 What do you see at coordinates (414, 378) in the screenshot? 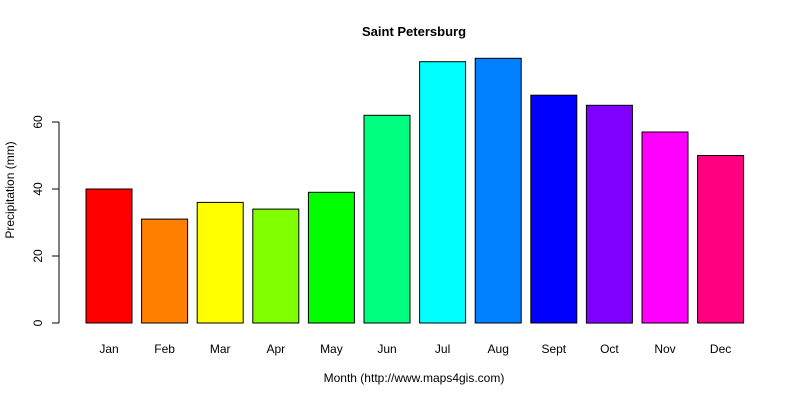
I see `x-axis-label: Month (http://www.maps4gis.com)` at bounding box center [414, 378].